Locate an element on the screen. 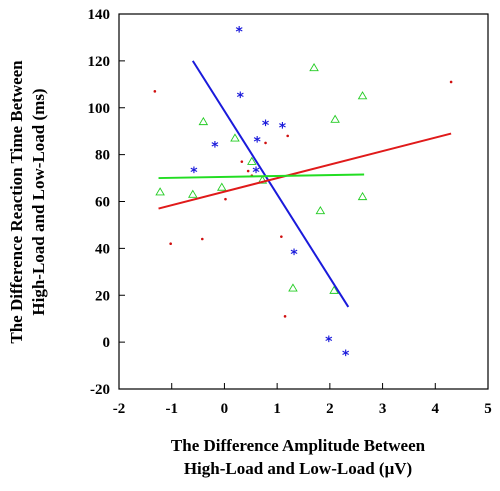 This screenshot has width=500, height=491. x-tick-label: -1 is located at coordinates (171, 409).